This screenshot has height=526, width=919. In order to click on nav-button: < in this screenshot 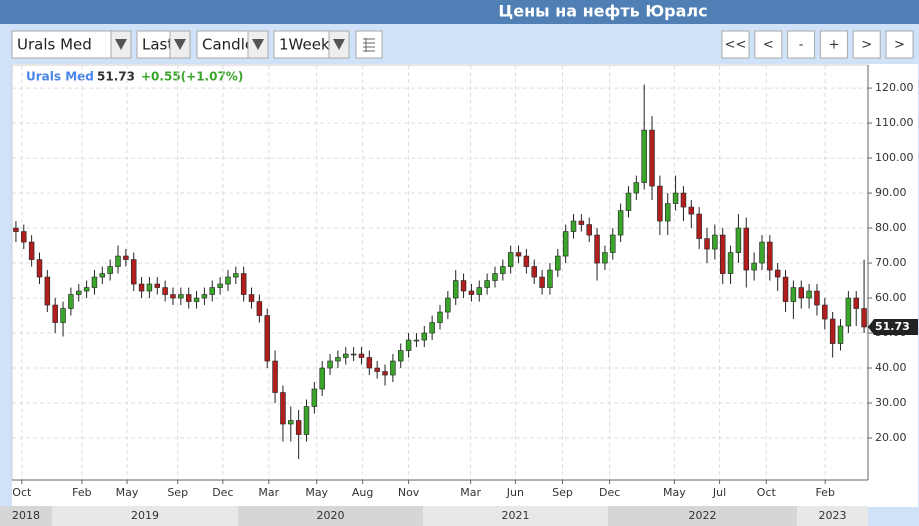, I will do `click(768, 44)`.